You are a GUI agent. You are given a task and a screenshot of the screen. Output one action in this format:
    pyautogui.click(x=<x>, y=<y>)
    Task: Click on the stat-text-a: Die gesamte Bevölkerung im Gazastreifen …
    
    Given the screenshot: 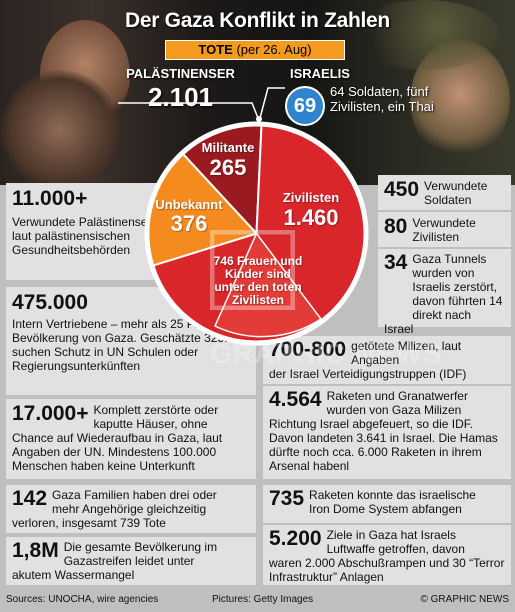 What is the action you would take?
    pyautogui.click(x=140, y=554)
    